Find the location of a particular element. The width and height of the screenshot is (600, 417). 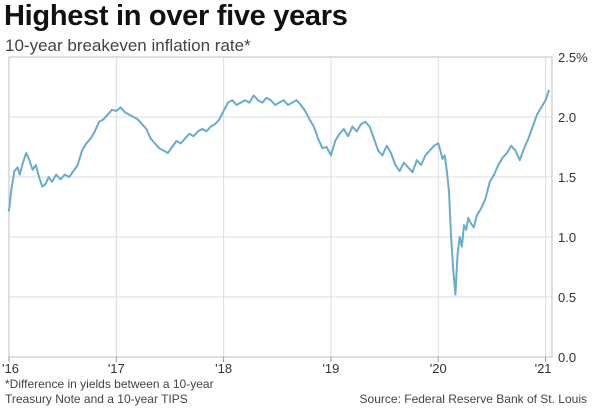

y-tick-label: 2.5% is located at coordinates (573, 57).